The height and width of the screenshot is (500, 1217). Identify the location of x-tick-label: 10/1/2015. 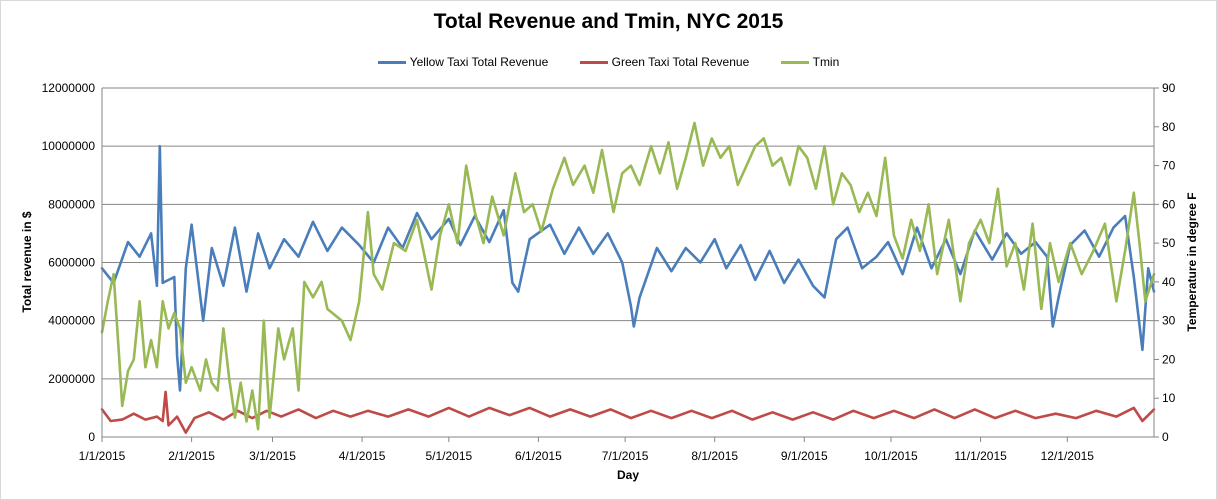
(891, 456).